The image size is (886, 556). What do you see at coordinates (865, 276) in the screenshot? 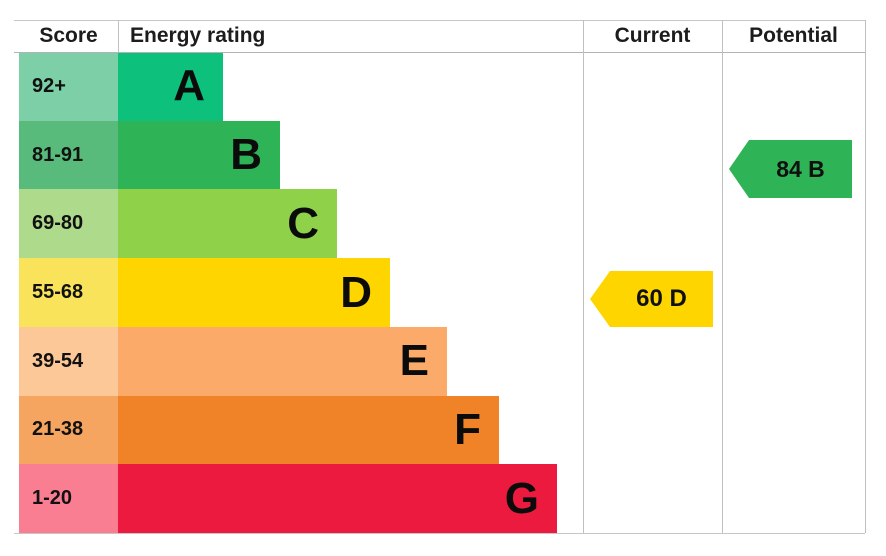
I see `chart-right-border` at bounding box center [865, 276].